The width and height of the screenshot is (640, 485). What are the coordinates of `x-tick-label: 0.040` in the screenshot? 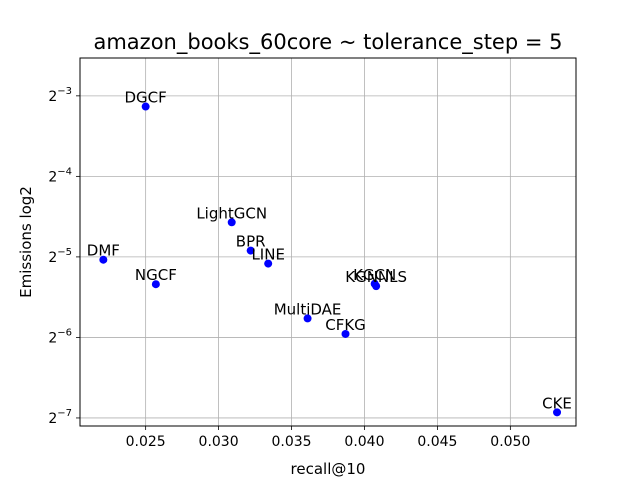 It's located at (364, 442).